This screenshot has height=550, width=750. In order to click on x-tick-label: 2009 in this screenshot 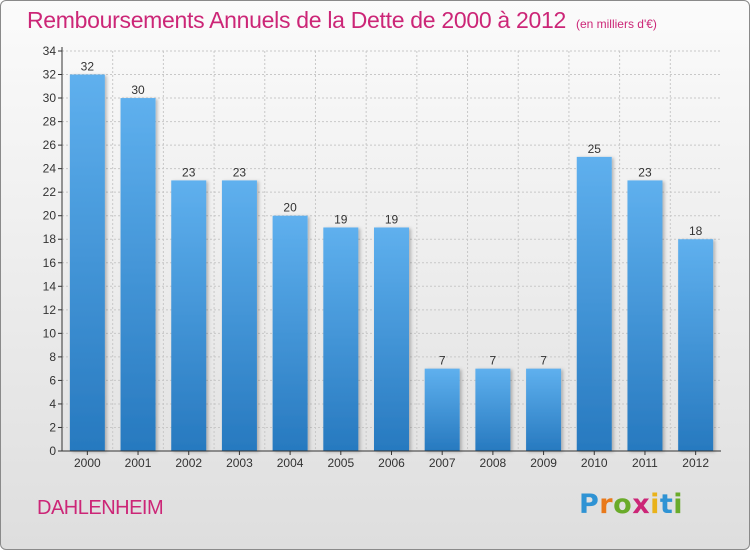, I will do `click(543, 463)`.